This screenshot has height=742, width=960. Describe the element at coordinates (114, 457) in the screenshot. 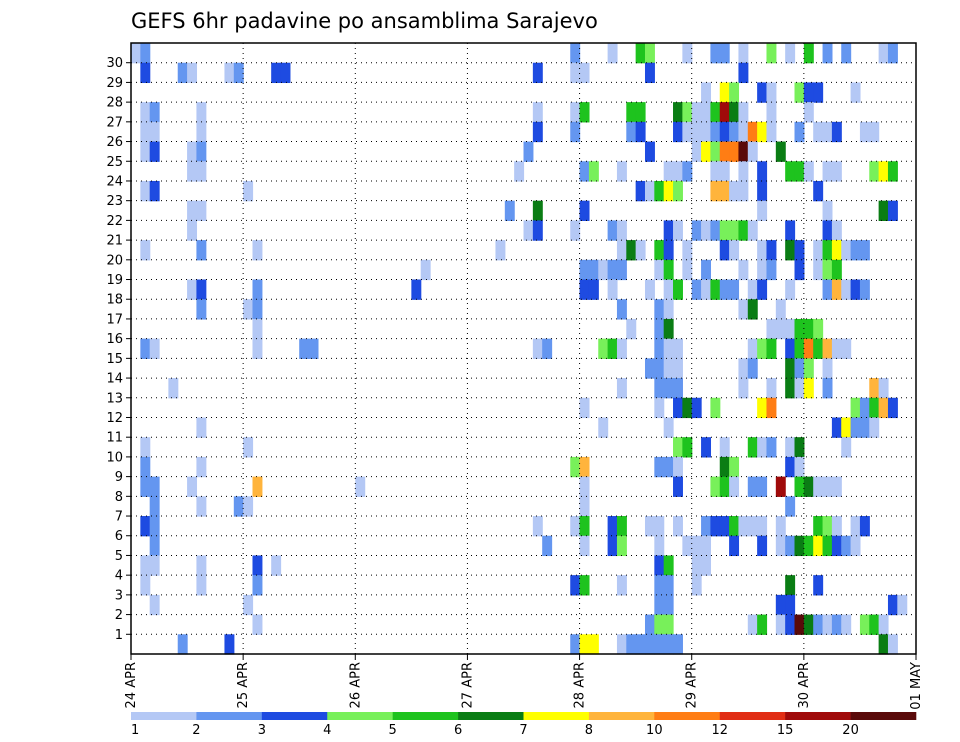

I see `y-tick-label: 10` at that location.